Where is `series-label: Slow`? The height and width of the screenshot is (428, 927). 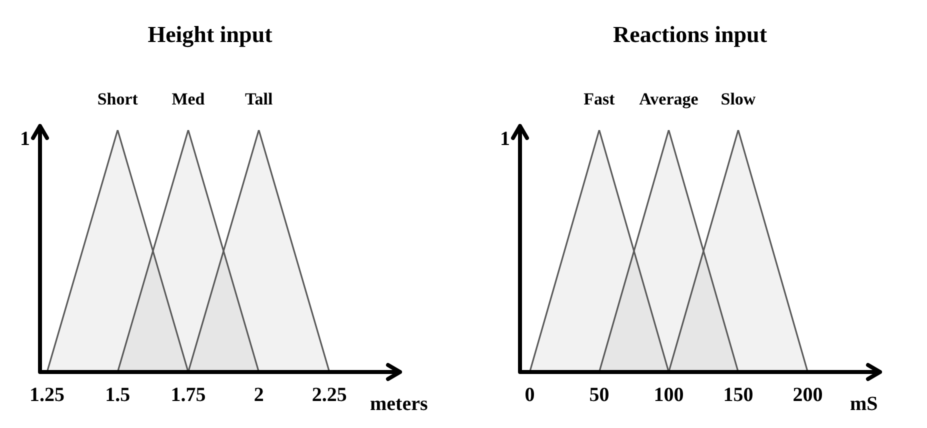
series-label: Slow is located at coordinates (738, 98).